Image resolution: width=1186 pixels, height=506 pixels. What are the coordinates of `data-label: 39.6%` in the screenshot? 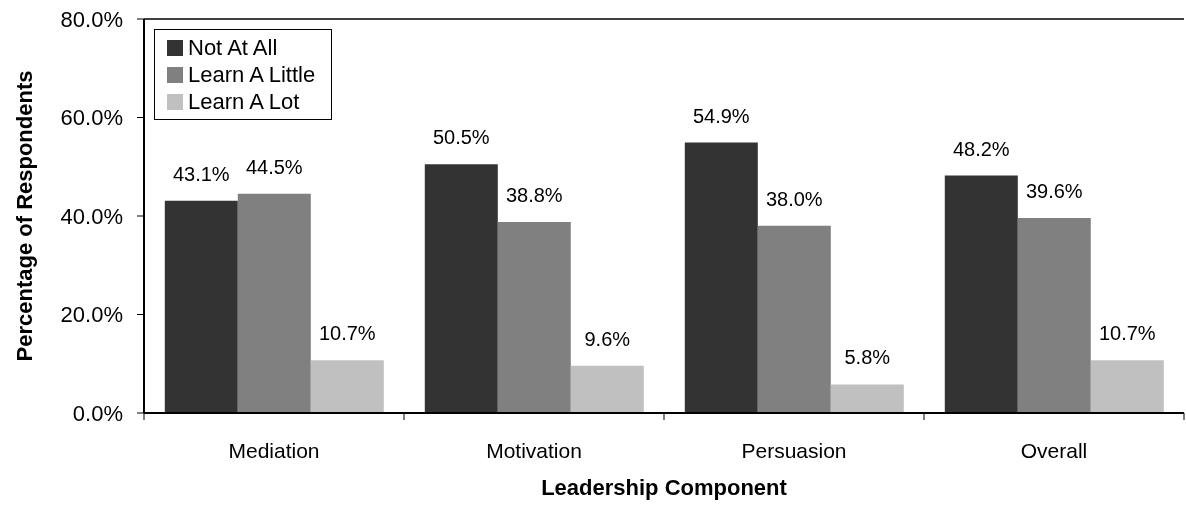 It's located at (1054, 190).